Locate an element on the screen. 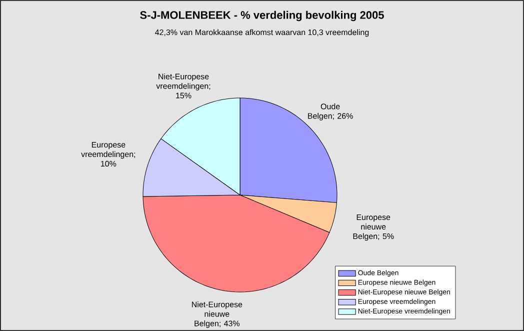 The image size is (524, 331). chart-title: S-J-MOLENBEEK - % verdeling bevolking 2005 is located at coordinates (262, 16).